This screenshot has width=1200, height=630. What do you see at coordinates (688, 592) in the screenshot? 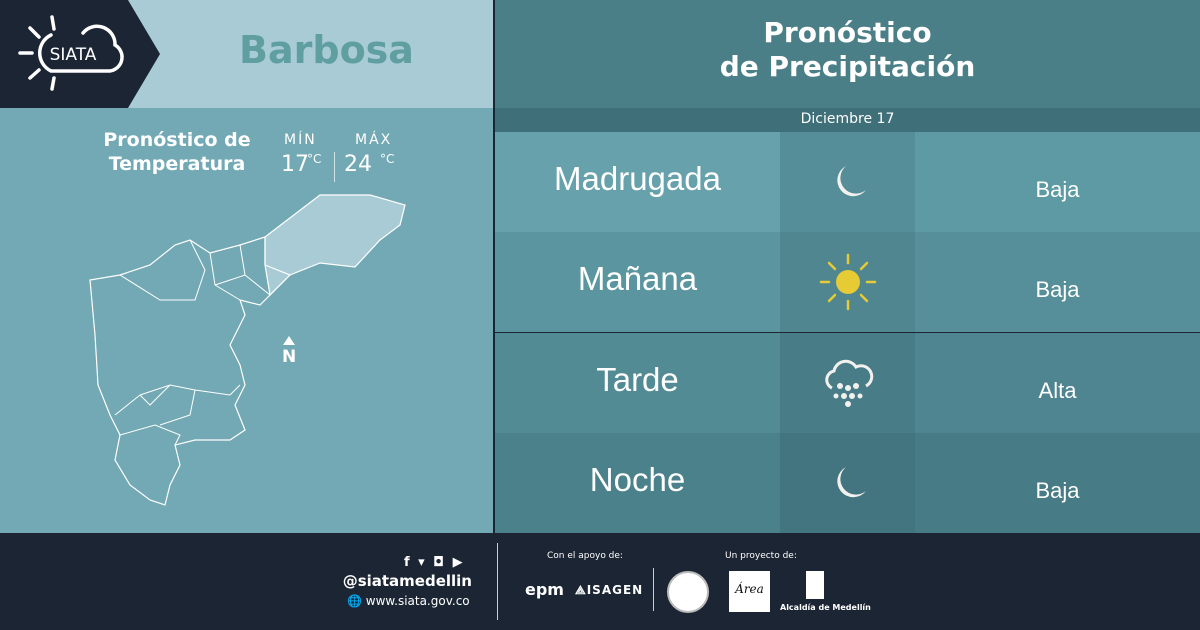
I see `gobernacion-seal` at bounding box center [688, 592].